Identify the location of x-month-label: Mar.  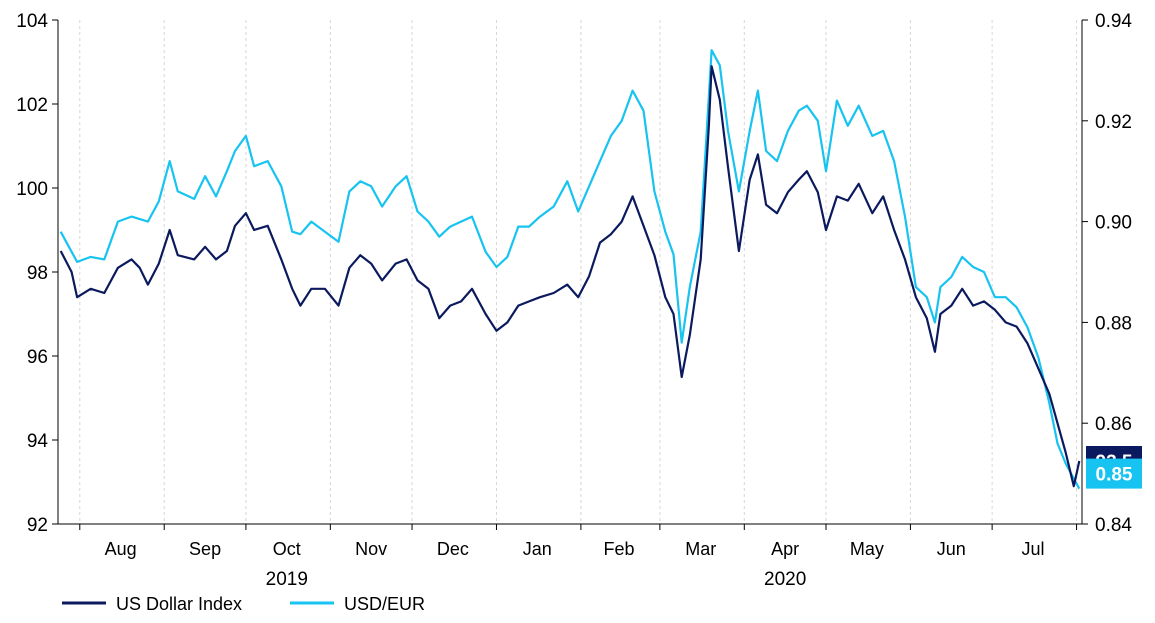
(700, 549).